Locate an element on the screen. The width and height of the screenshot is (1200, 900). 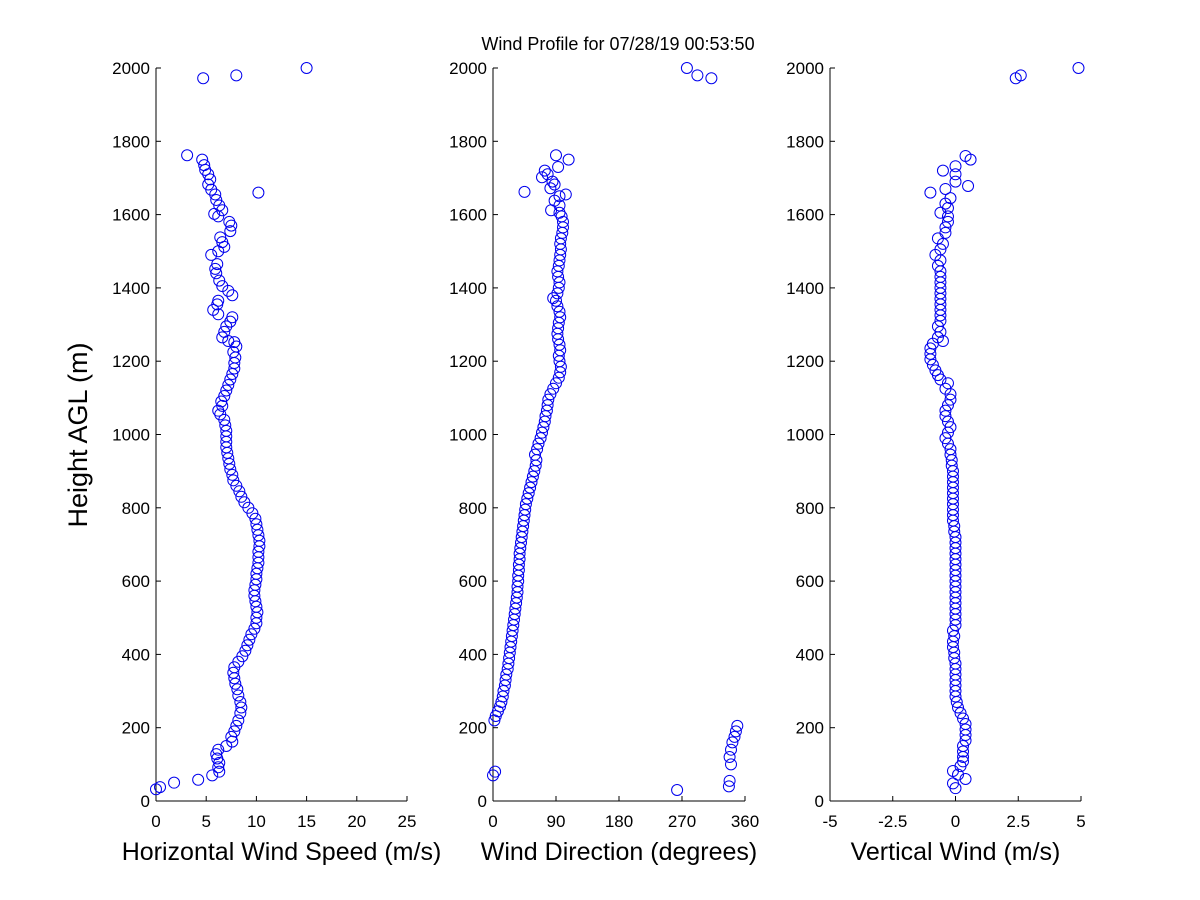
y-tick-label: 600 is located at coordinates (473, 581).